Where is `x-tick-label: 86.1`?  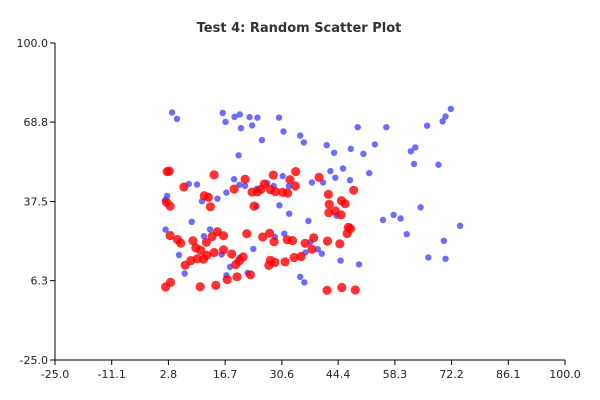 x-tick-label: 86.1 is located at coordinates (508, 374).